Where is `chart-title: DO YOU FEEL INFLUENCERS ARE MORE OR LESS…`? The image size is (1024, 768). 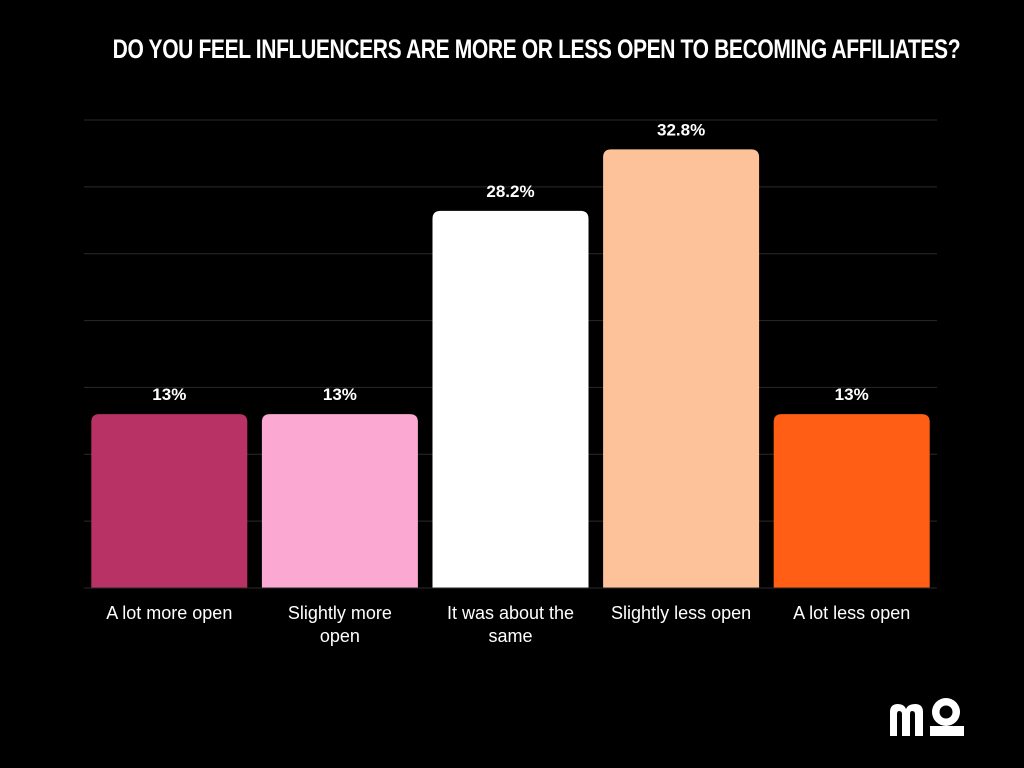
chart-title: DO YOU FEEL INFLUENCERS ARE MORE OR LESS… is located at coordinates (536, 49).